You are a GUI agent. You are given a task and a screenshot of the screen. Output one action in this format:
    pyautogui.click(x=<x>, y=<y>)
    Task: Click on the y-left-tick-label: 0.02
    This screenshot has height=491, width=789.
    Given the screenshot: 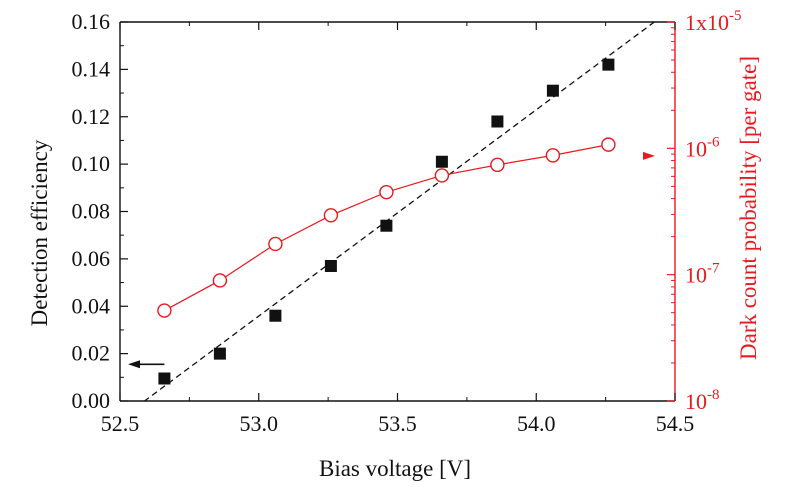 What is the action you would take?
    pyautogui.click(x=91, y=353)
    